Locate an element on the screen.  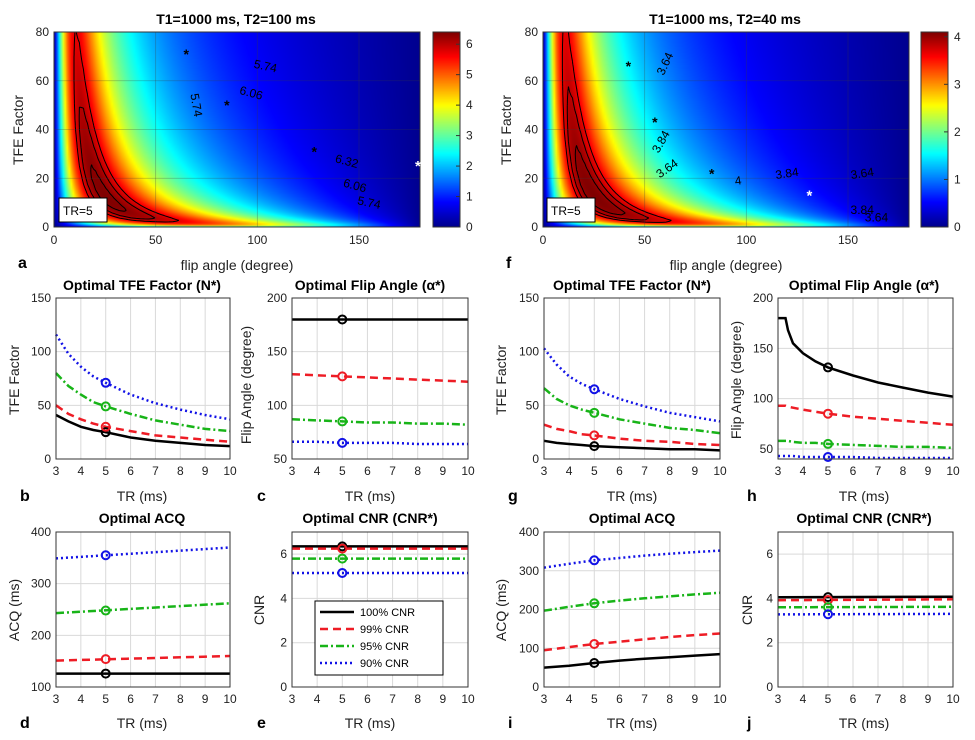
plot-d-xlabel: TR (ms) is located at coordinates (142, 723).